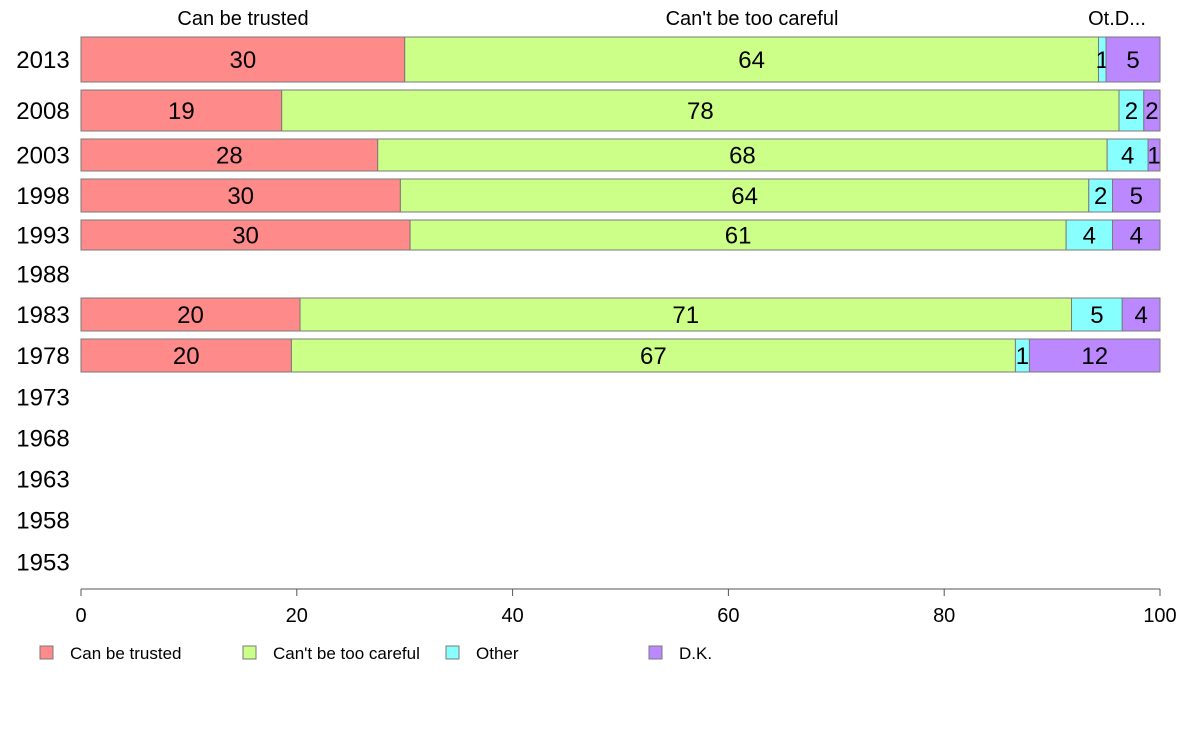  I want to click on data-label: 67, so click(653, 356).